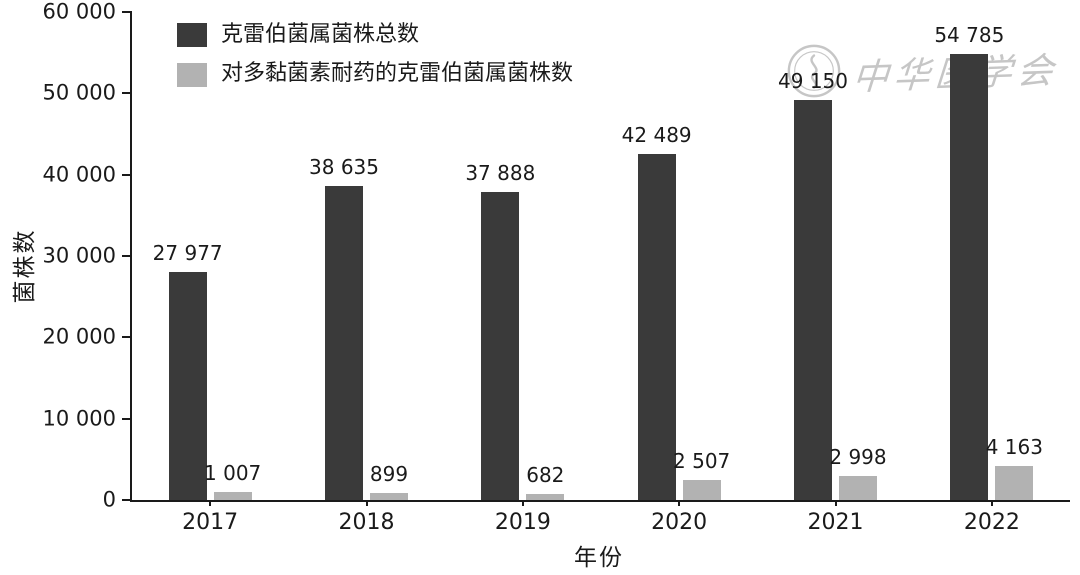 Image resolution: width=1080 pixels, height=575 pixels. What do you see at coordinates (1014, 483) in the screenshot?
I see `bar-resistant-2022` at bounding box center [1014, 483].